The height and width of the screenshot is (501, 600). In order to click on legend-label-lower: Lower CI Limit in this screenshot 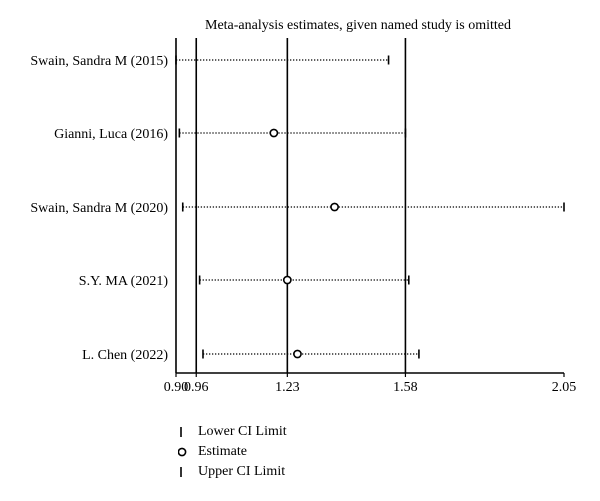, I will do `click(242, 431)`.